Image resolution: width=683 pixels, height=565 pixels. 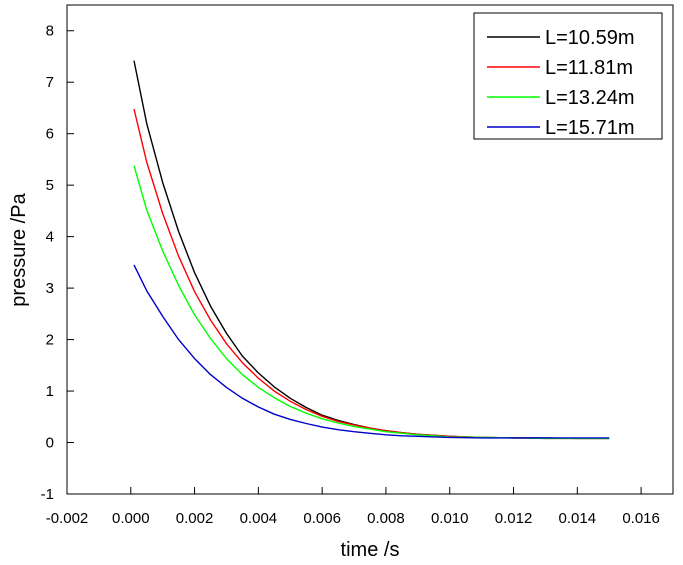 I want to click on x-tick-label: 0.000, so click(x=131, y=518).